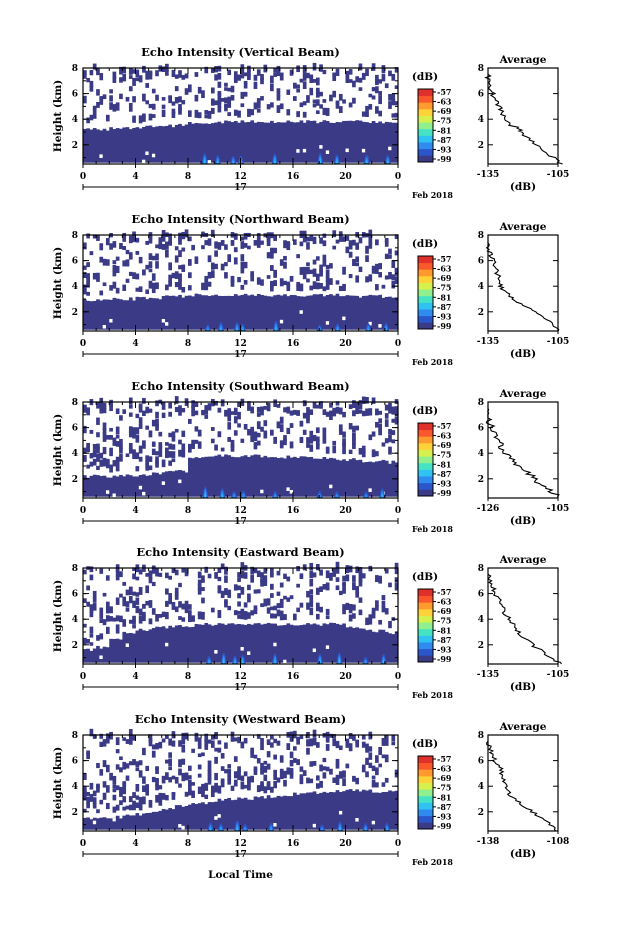 The image size is (618, 929). I want to click on colorbar-tick-label: -63, so click(444, 269).